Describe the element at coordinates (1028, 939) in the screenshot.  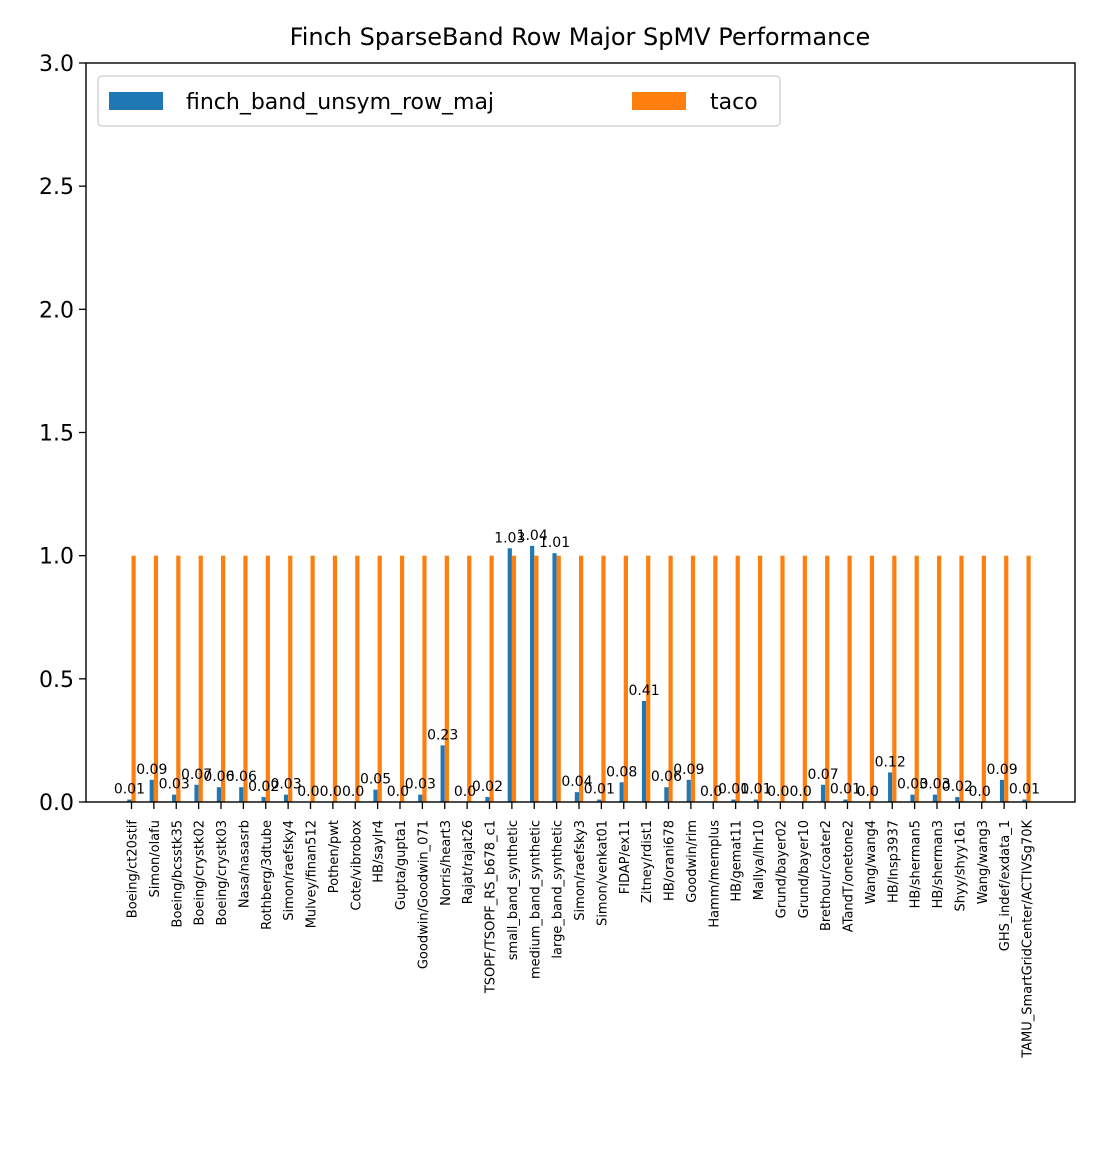
I see `x-tick-label: TAMU_SmartGridCenter/ACTIVSg70K` at that location.